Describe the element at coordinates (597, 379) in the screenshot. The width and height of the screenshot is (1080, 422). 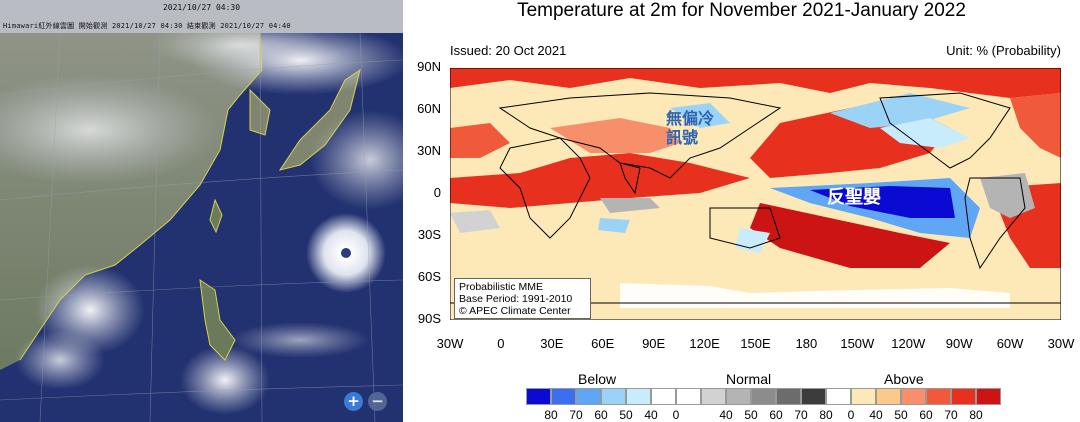
I see `legend-below-label: Below` at that location.